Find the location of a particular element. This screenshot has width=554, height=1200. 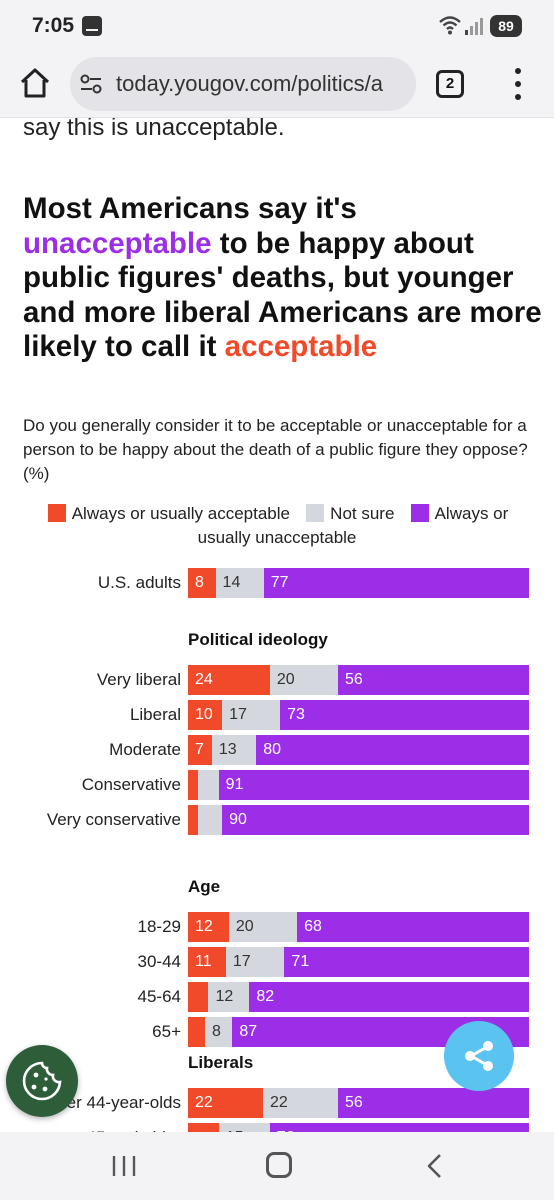

legend-item-unacceptable: Always or usually unacceptable is located at coordinates (353, 525).